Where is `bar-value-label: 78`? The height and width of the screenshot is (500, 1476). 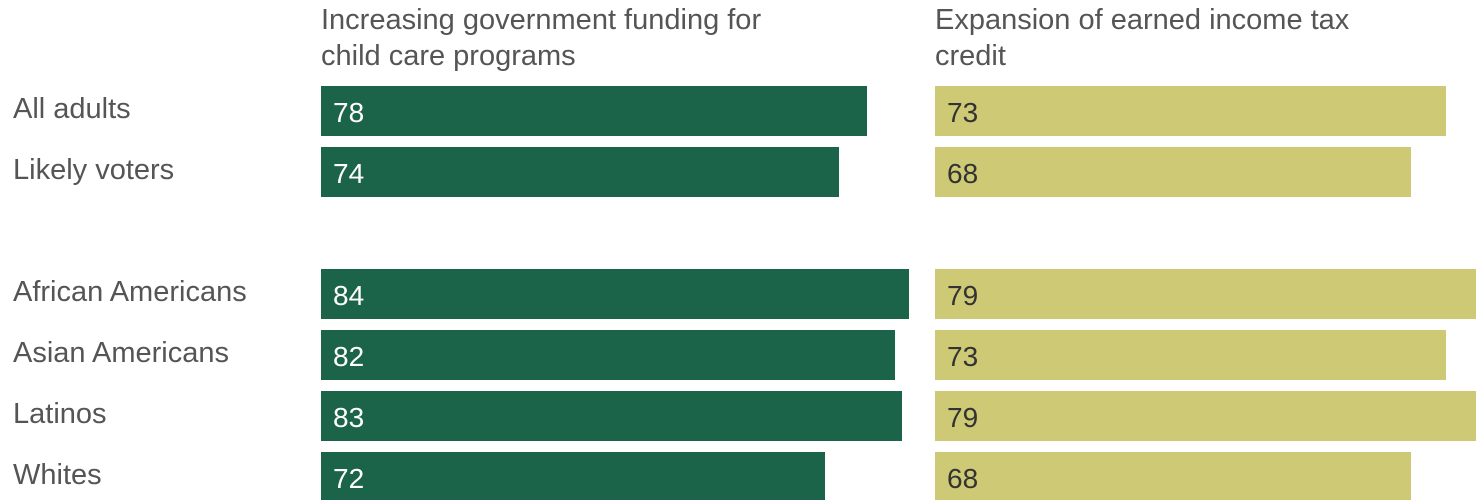
bar-value-label: 78 is located at coordinates (348, 112).